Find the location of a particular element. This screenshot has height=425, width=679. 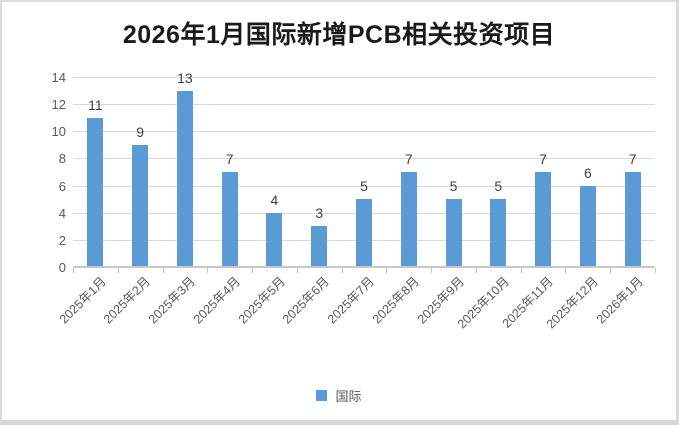

x-axis-category-label: 2025年5月 is located at coordinates (261, 300).